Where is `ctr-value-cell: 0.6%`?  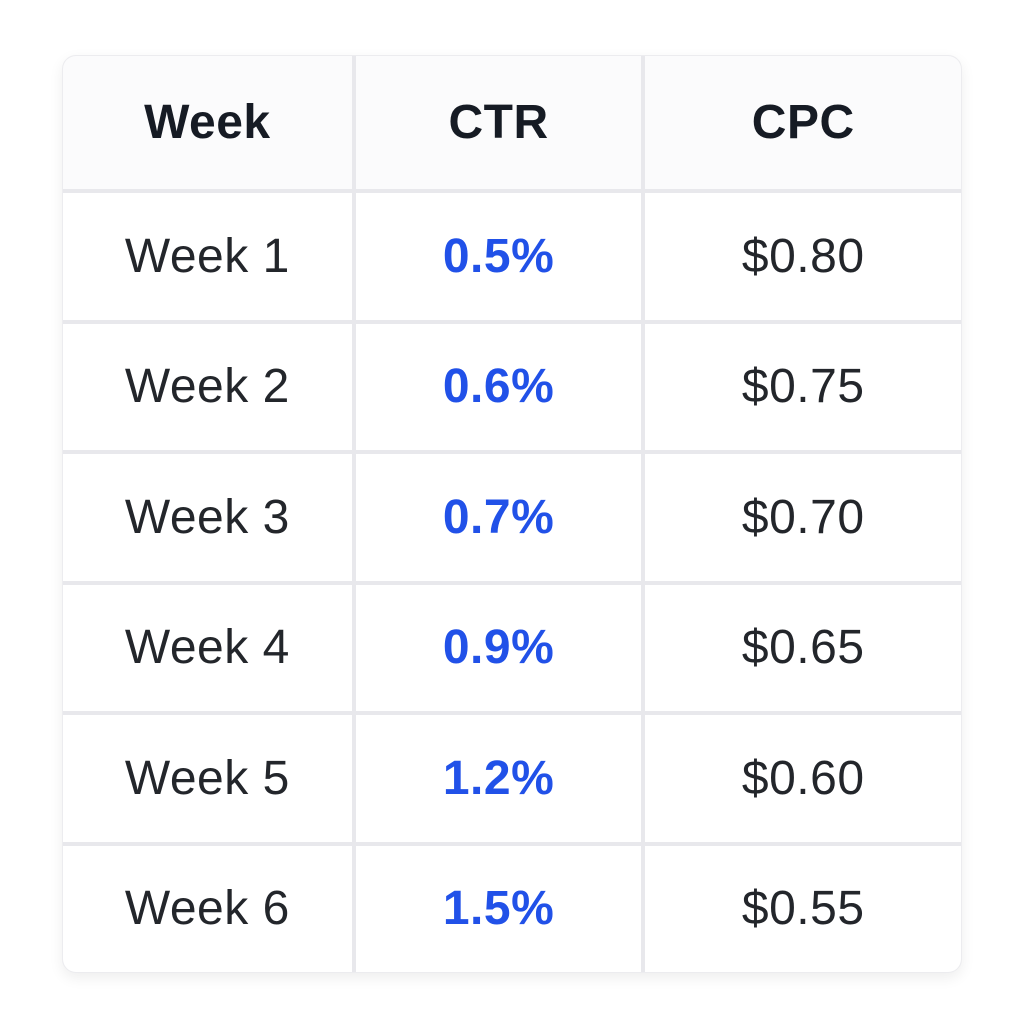
ctr-value-cell: 0.6% is located at coordinates (498, 386).